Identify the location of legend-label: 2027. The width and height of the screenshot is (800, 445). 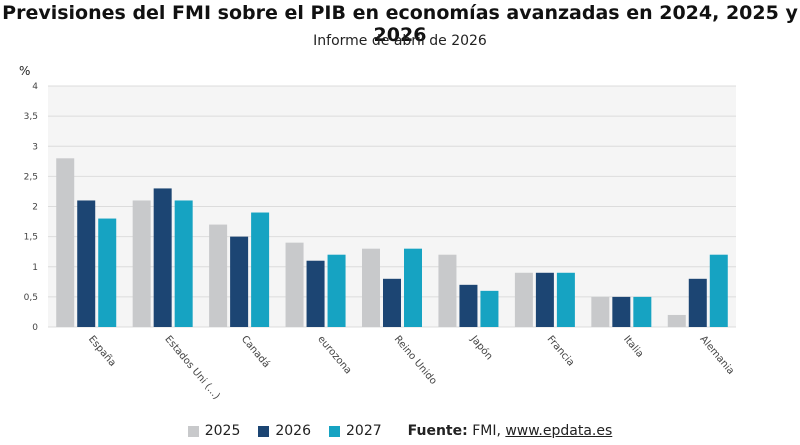
(364, 431).